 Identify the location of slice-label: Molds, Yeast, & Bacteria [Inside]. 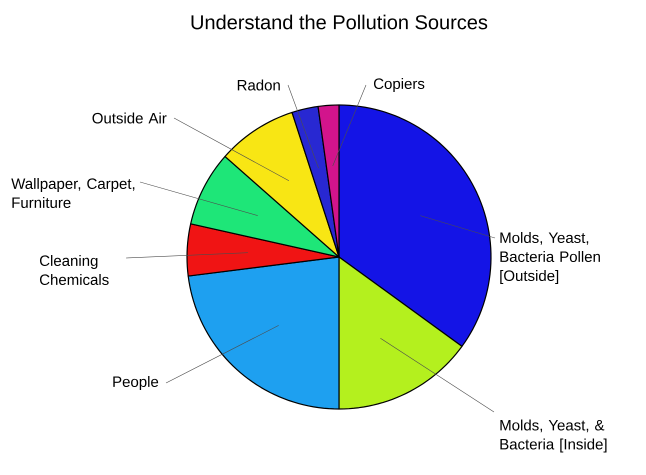
(553, 436).